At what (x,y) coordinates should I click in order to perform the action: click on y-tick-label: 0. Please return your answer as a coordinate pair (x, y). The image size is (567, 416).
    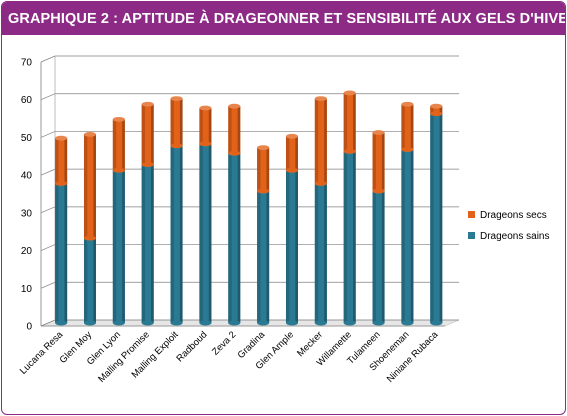
    Looking at the image, I should click on (29, 327).